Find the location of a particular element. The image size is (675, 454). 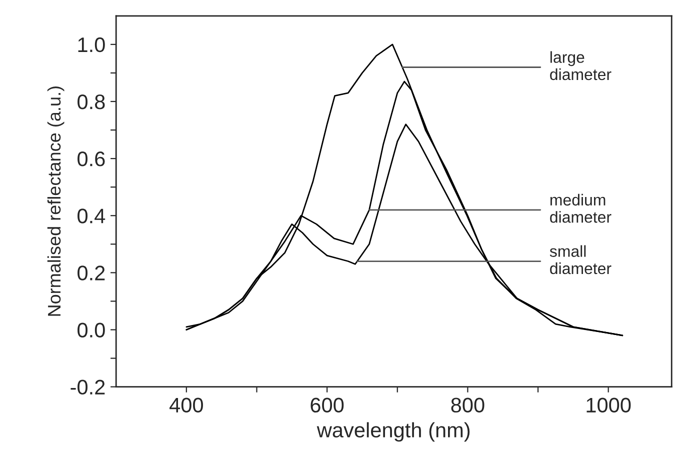

text: -0.2 is located at coordinates (87, 387).